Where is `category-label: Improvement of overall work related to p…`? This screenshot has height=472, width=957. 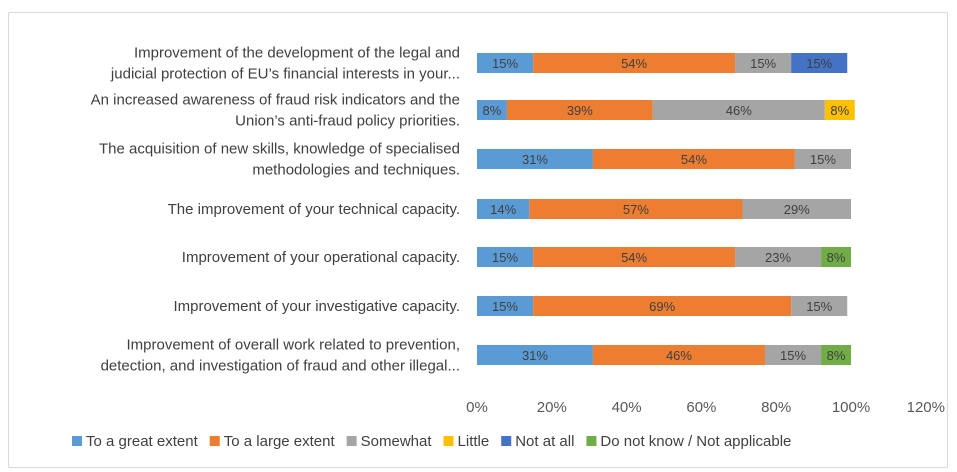 category-label: Improvement of overall work related to p… is located at coordinates (294, 345).